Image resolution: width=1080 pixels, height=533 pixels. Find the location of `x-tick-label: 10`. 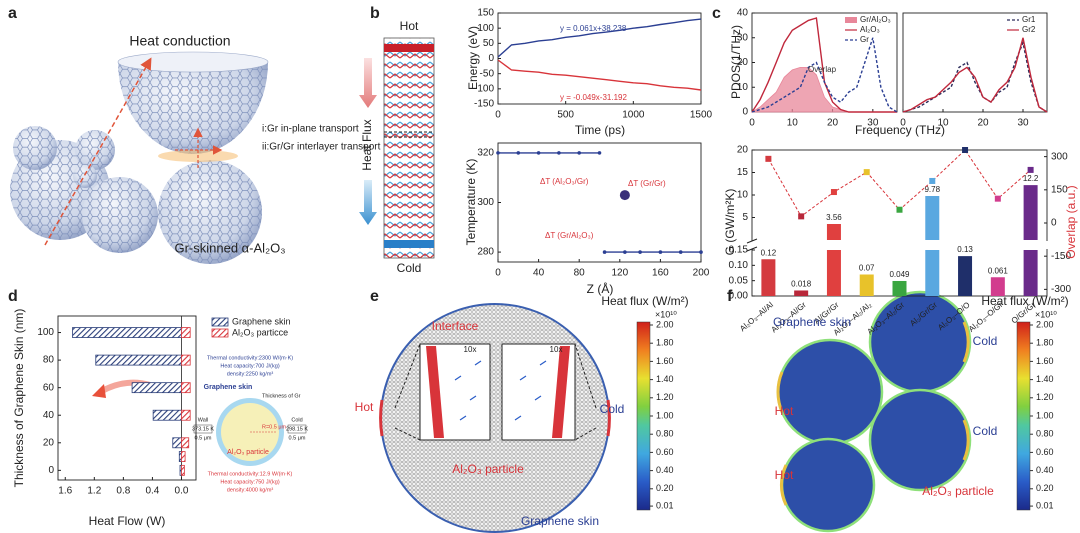

x-tick-label: 10 is located at coordinates (793, 123).